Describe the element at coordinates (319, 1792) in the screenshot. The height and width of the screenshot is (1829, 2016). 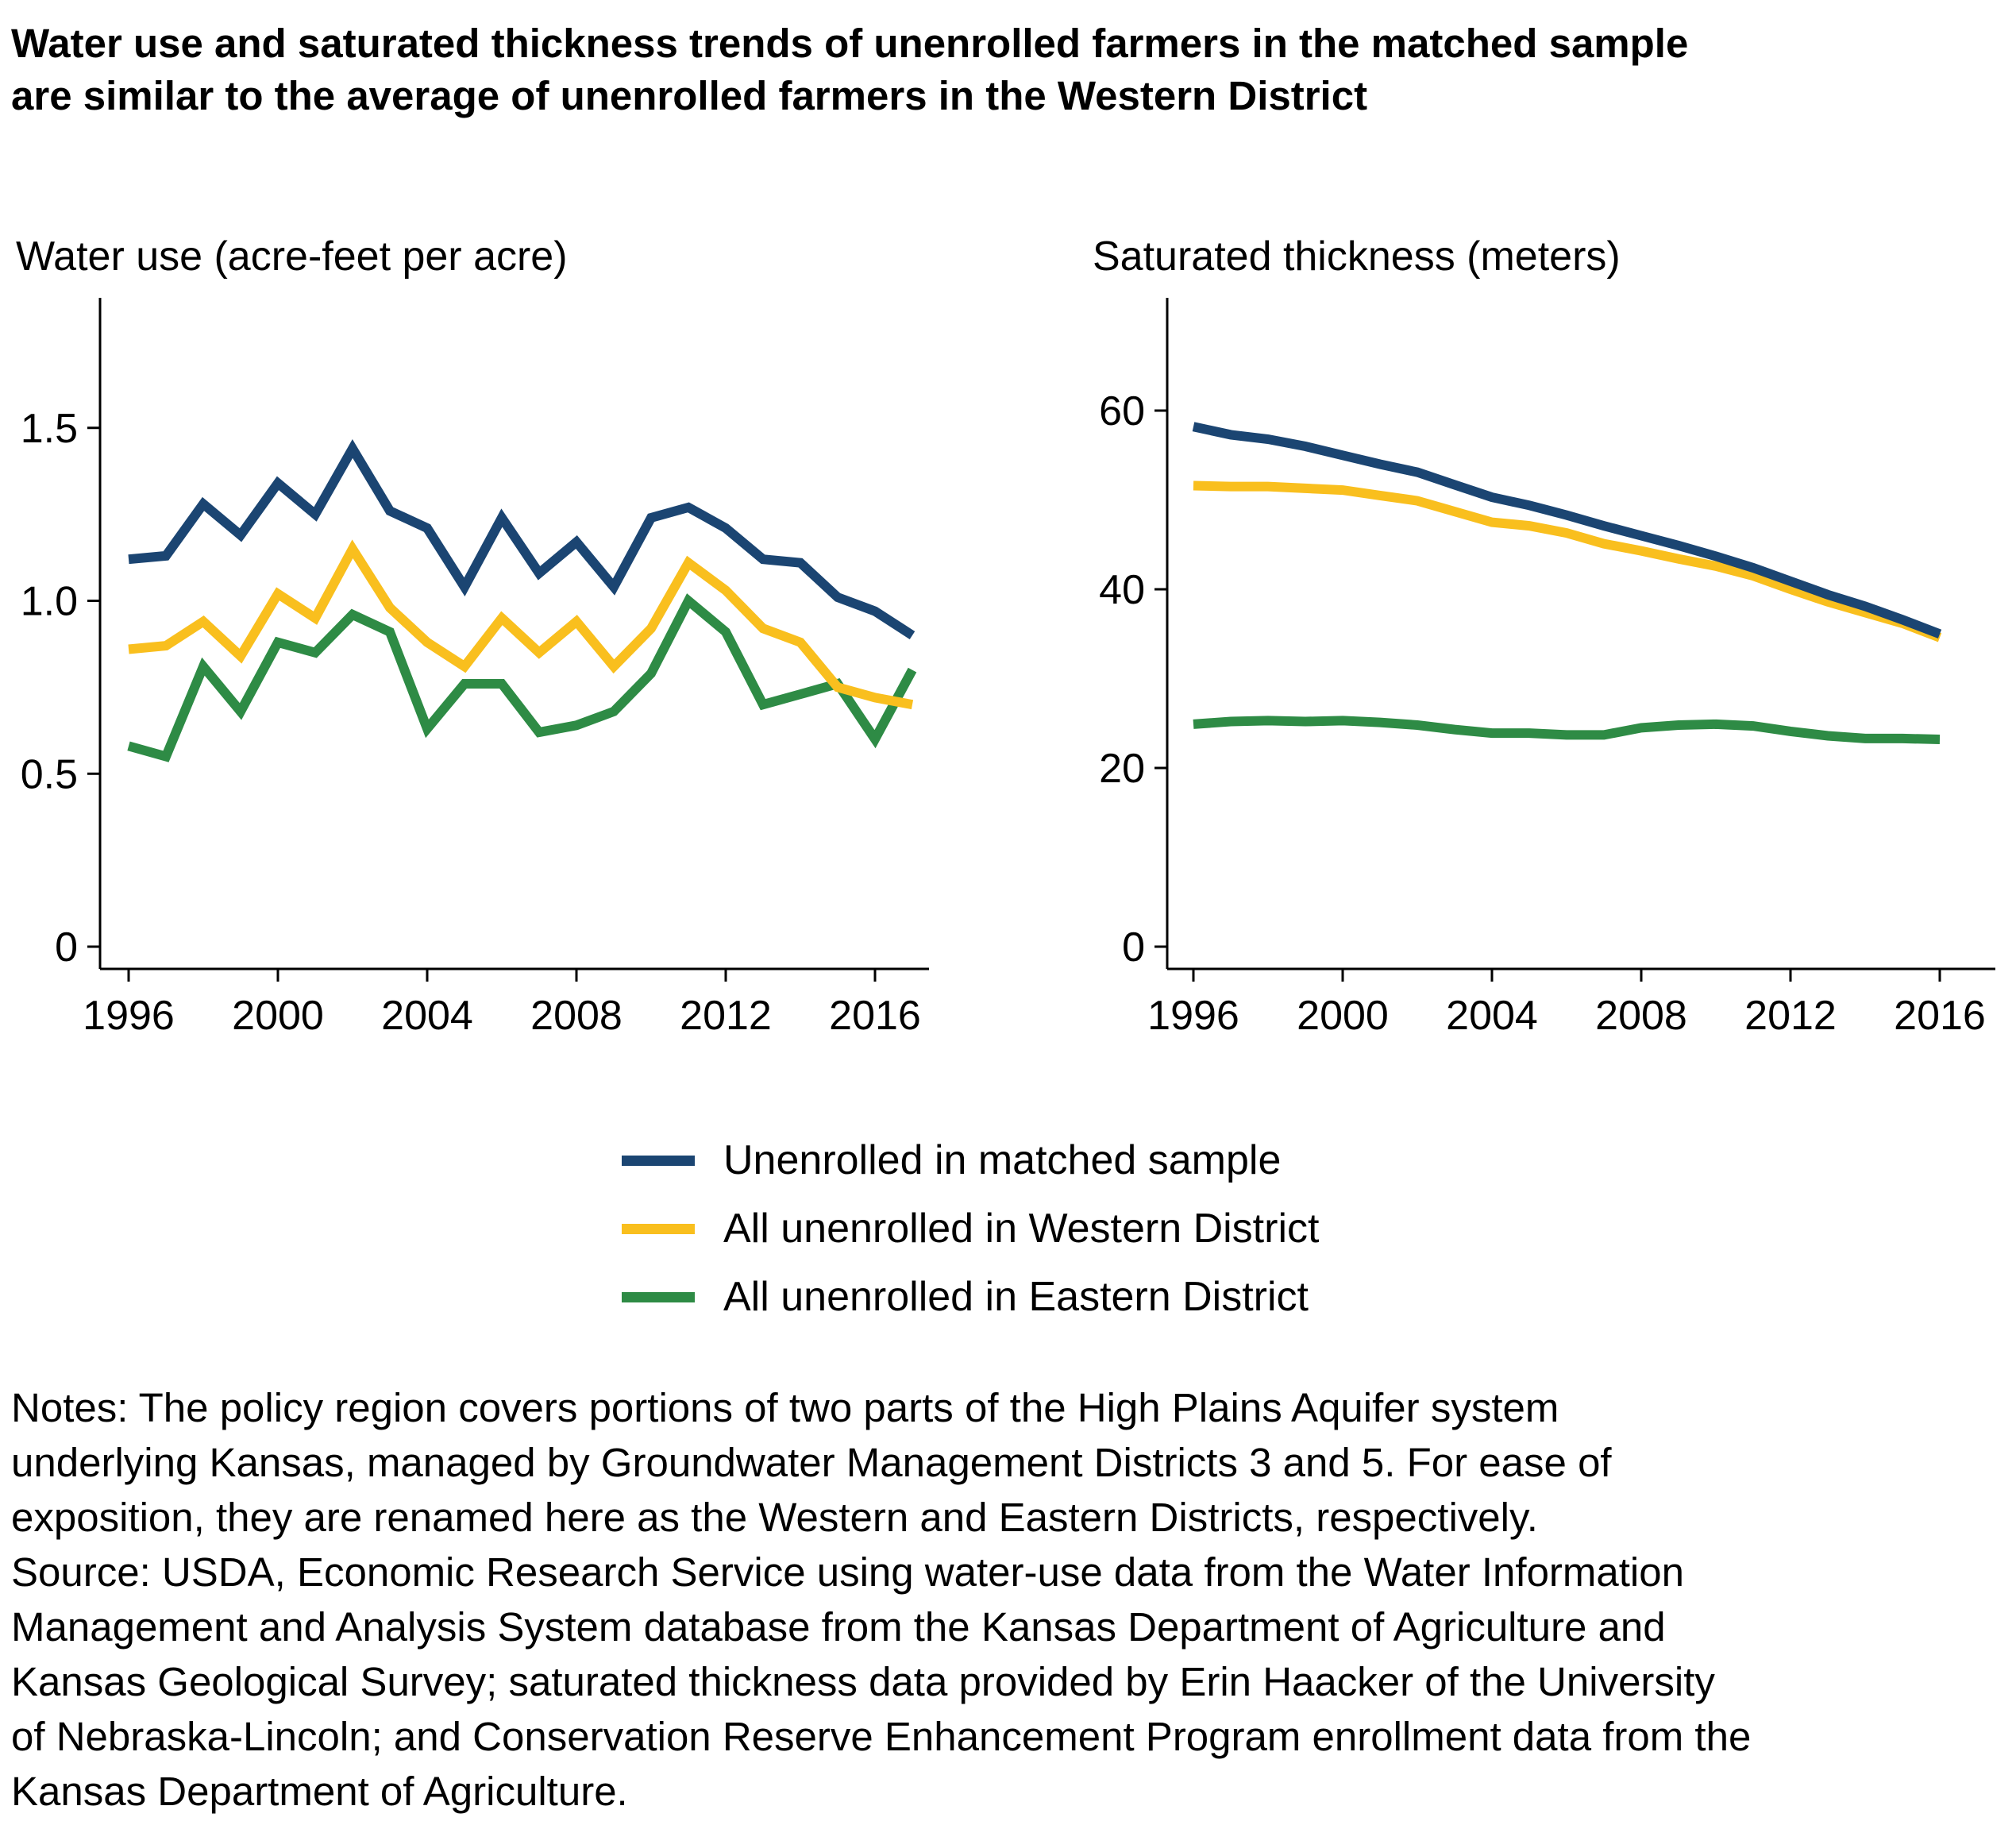
I see `notes-line-8: Kansas Department of Agriculture.` at that location.